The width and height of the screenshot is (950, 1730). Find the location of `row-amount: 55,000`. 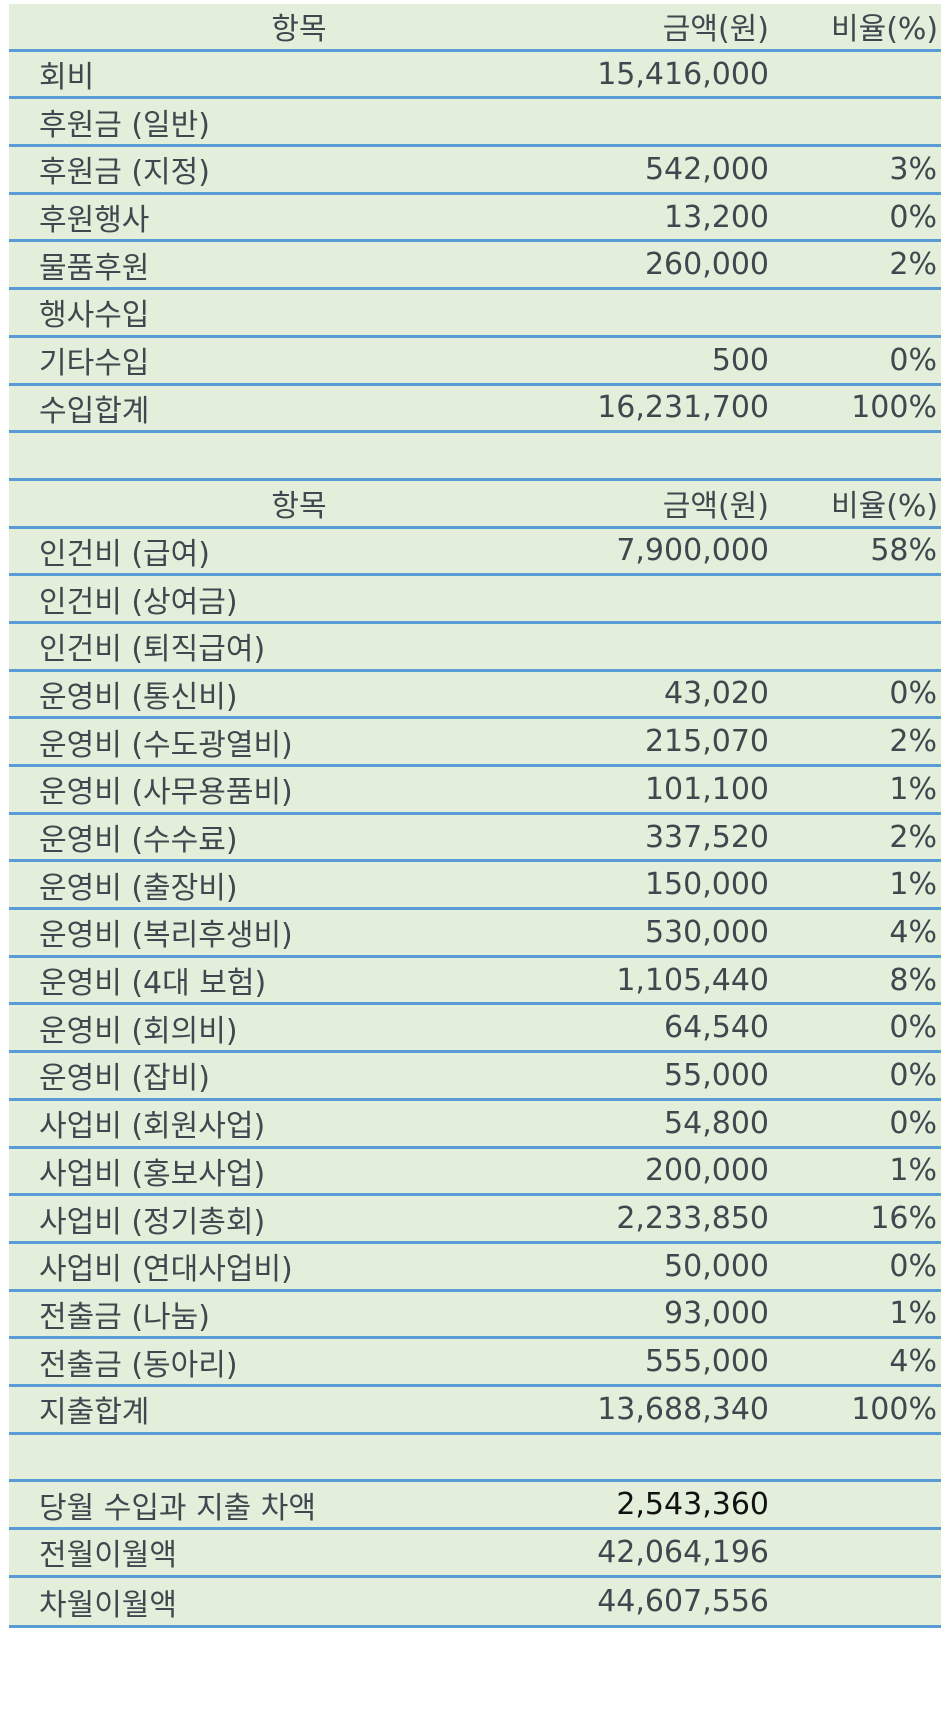

row-amount: 55,000 is located at coordinates (716, 1075).